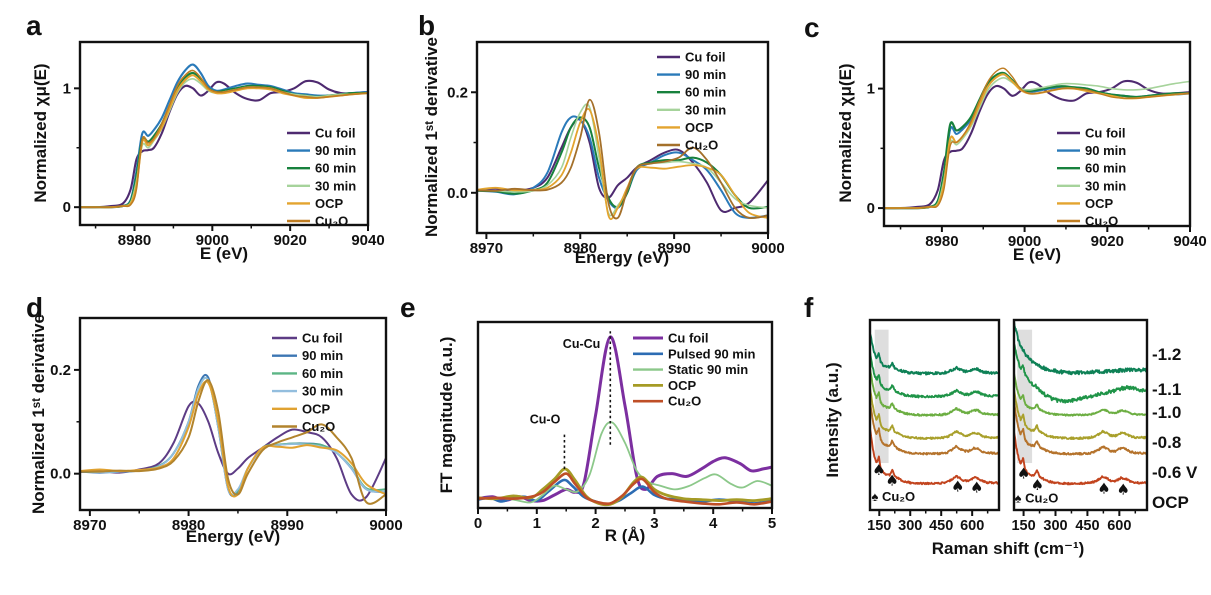  What do you see at coordinates (705, 109) in the screenshot?
I see `panel-b-legend-label-30-min: 30 min` at bounding box center [705, 109].